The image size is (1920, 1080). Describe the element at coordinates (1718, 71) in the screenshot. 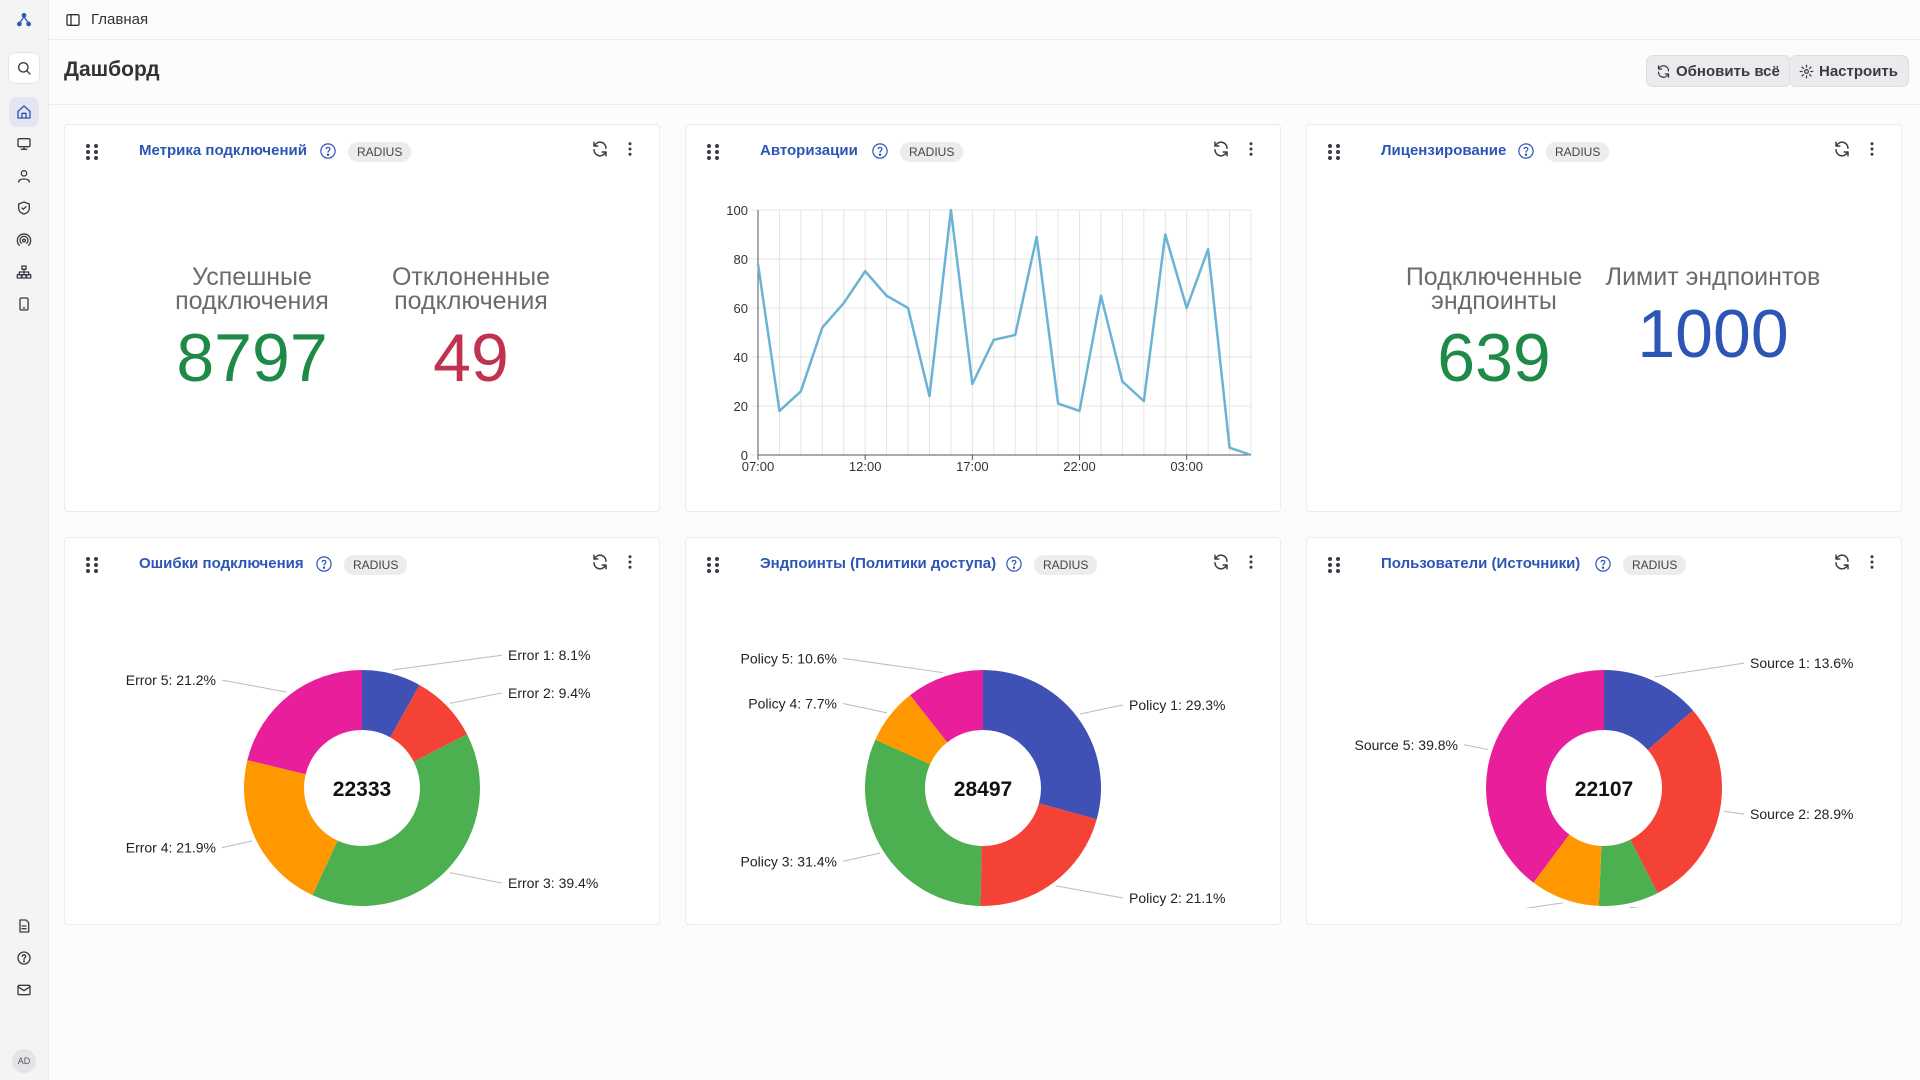

I see `refresh-all-button: Обновить всё` at that location.